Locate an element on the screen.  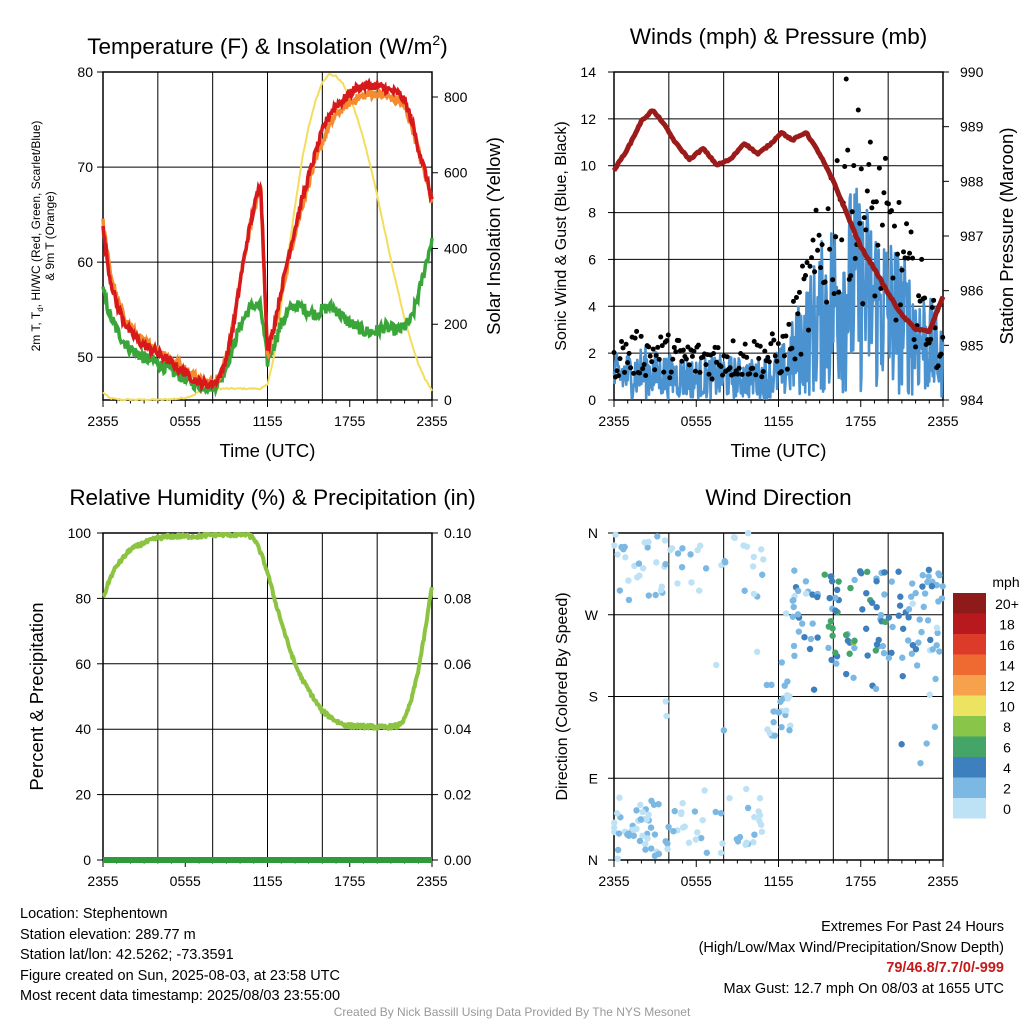
x-tick-label: 2355 is located at coordinates (942, 881).